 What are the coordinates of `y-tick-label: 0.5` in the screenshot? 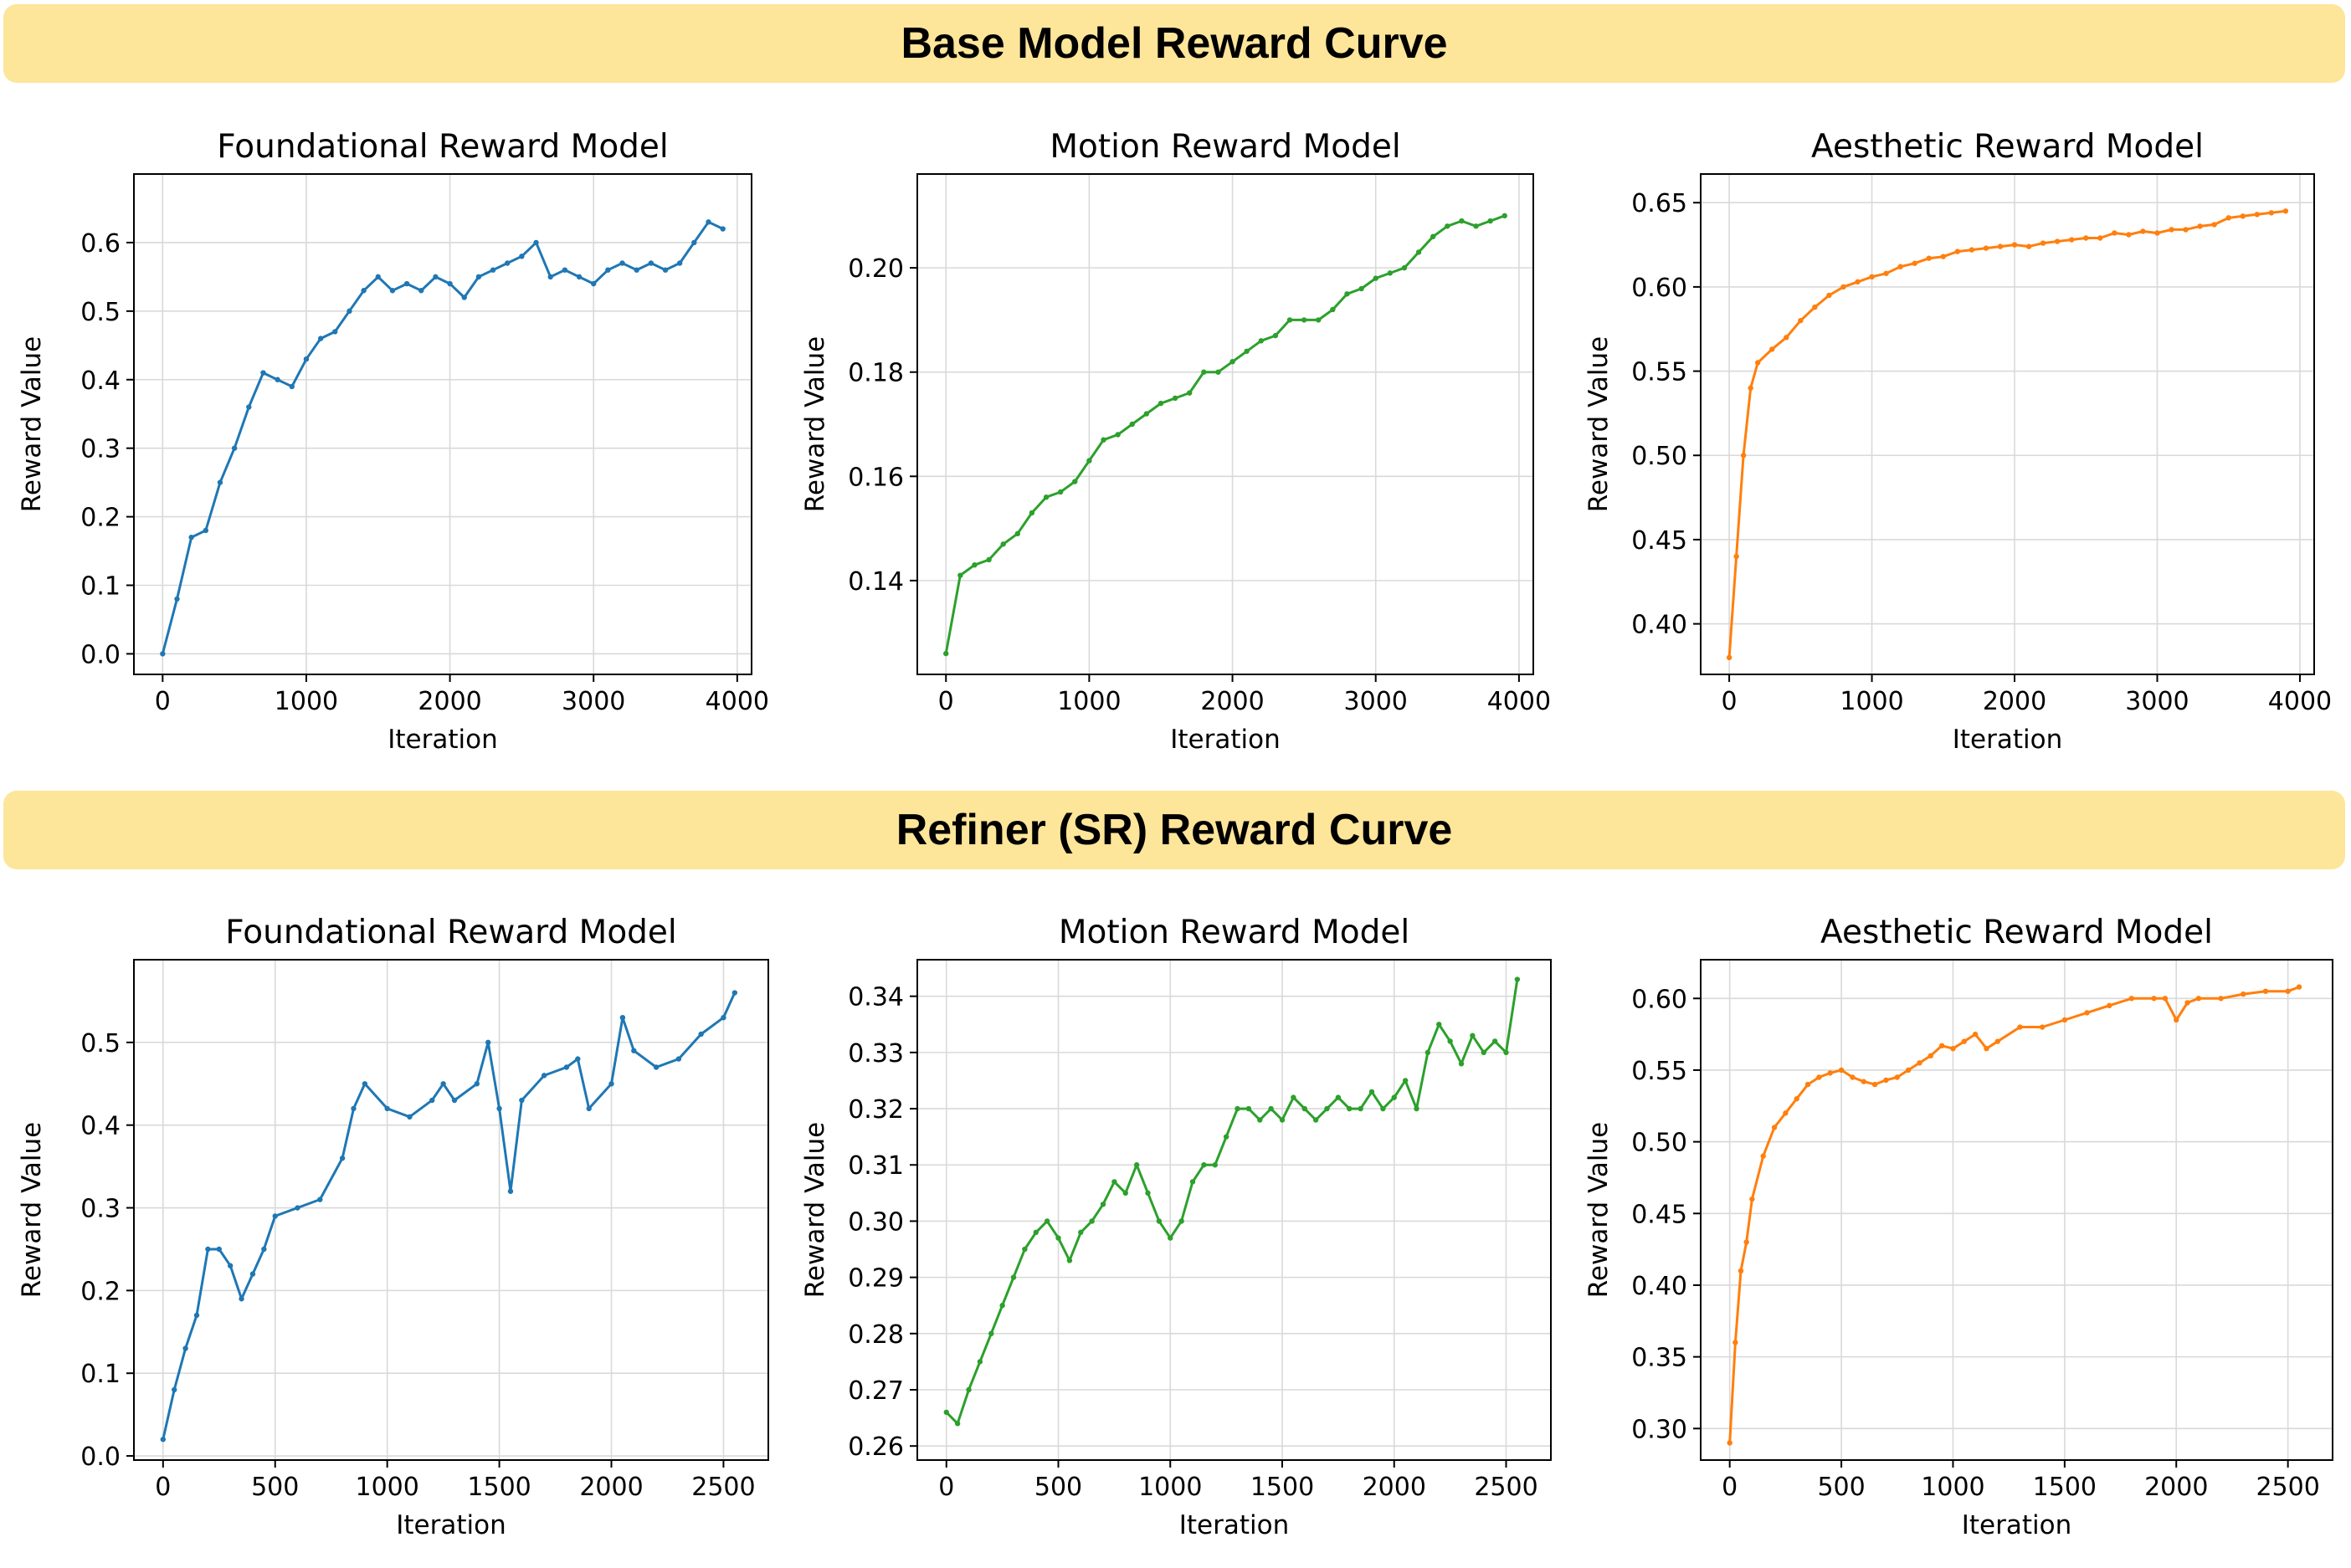 It's located at (100, 312).